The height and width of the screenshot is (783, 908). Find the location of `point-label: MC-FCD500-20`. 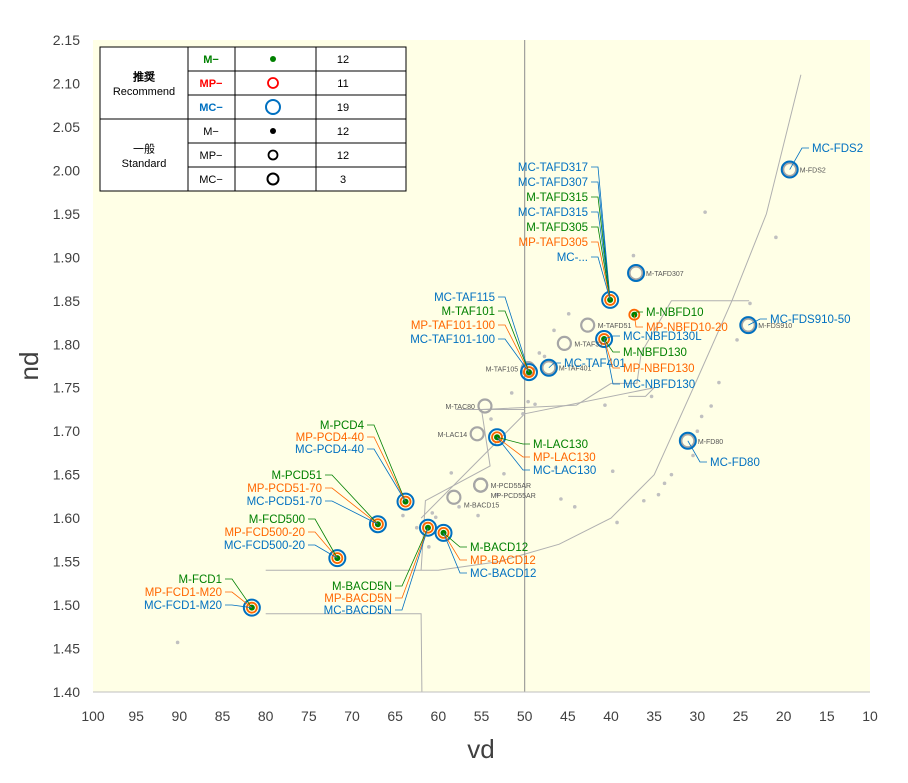

point-label: MC-FCD500-20 is located at coordinates (264, 546).